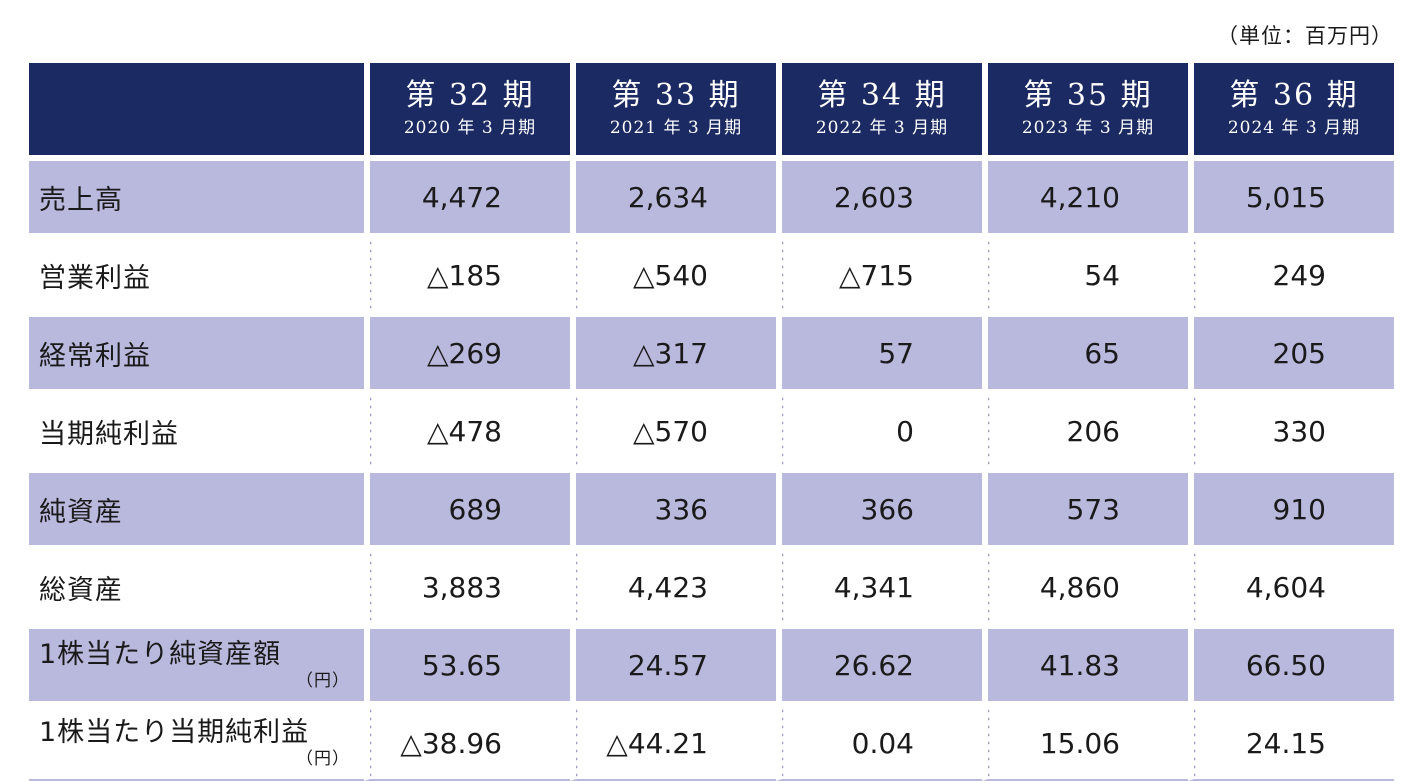 This screenshot has width=1419, height=781. Describe the element at coordinates (1085, 428) in the screenshot. I see `value-cell: 206` at that location.